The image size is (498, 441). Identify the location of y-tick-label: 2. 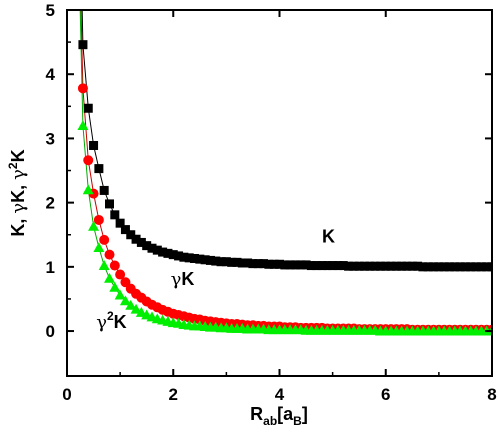
(50, 203).